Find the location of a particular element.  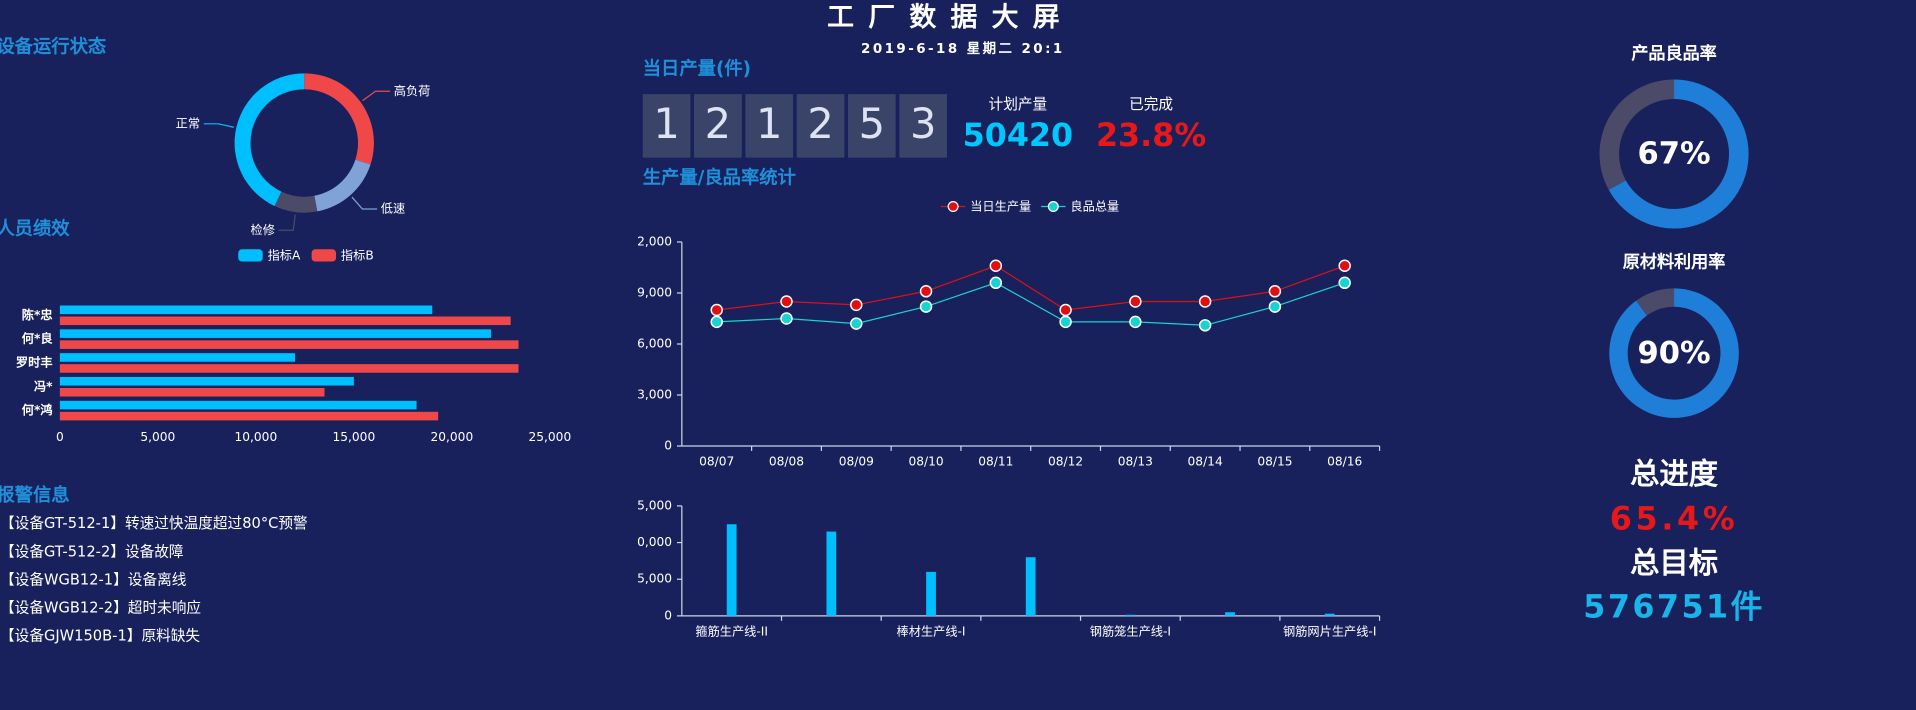

x-tick-label: 08/13 is located at coordinates (1135, 461).